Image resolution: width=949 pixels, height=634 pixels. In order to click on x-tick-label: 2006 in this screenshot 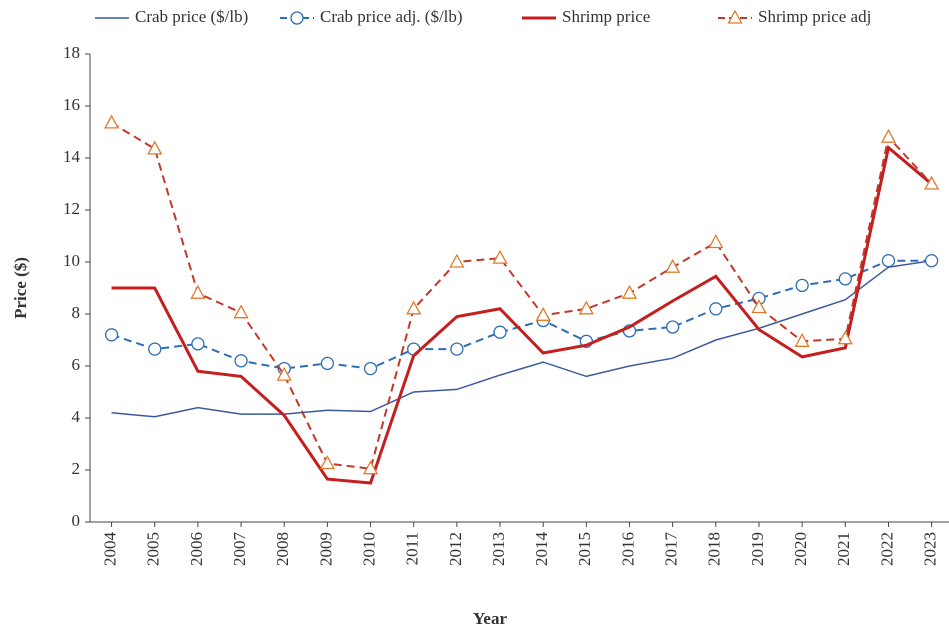, I will do `click(196, 549)`.